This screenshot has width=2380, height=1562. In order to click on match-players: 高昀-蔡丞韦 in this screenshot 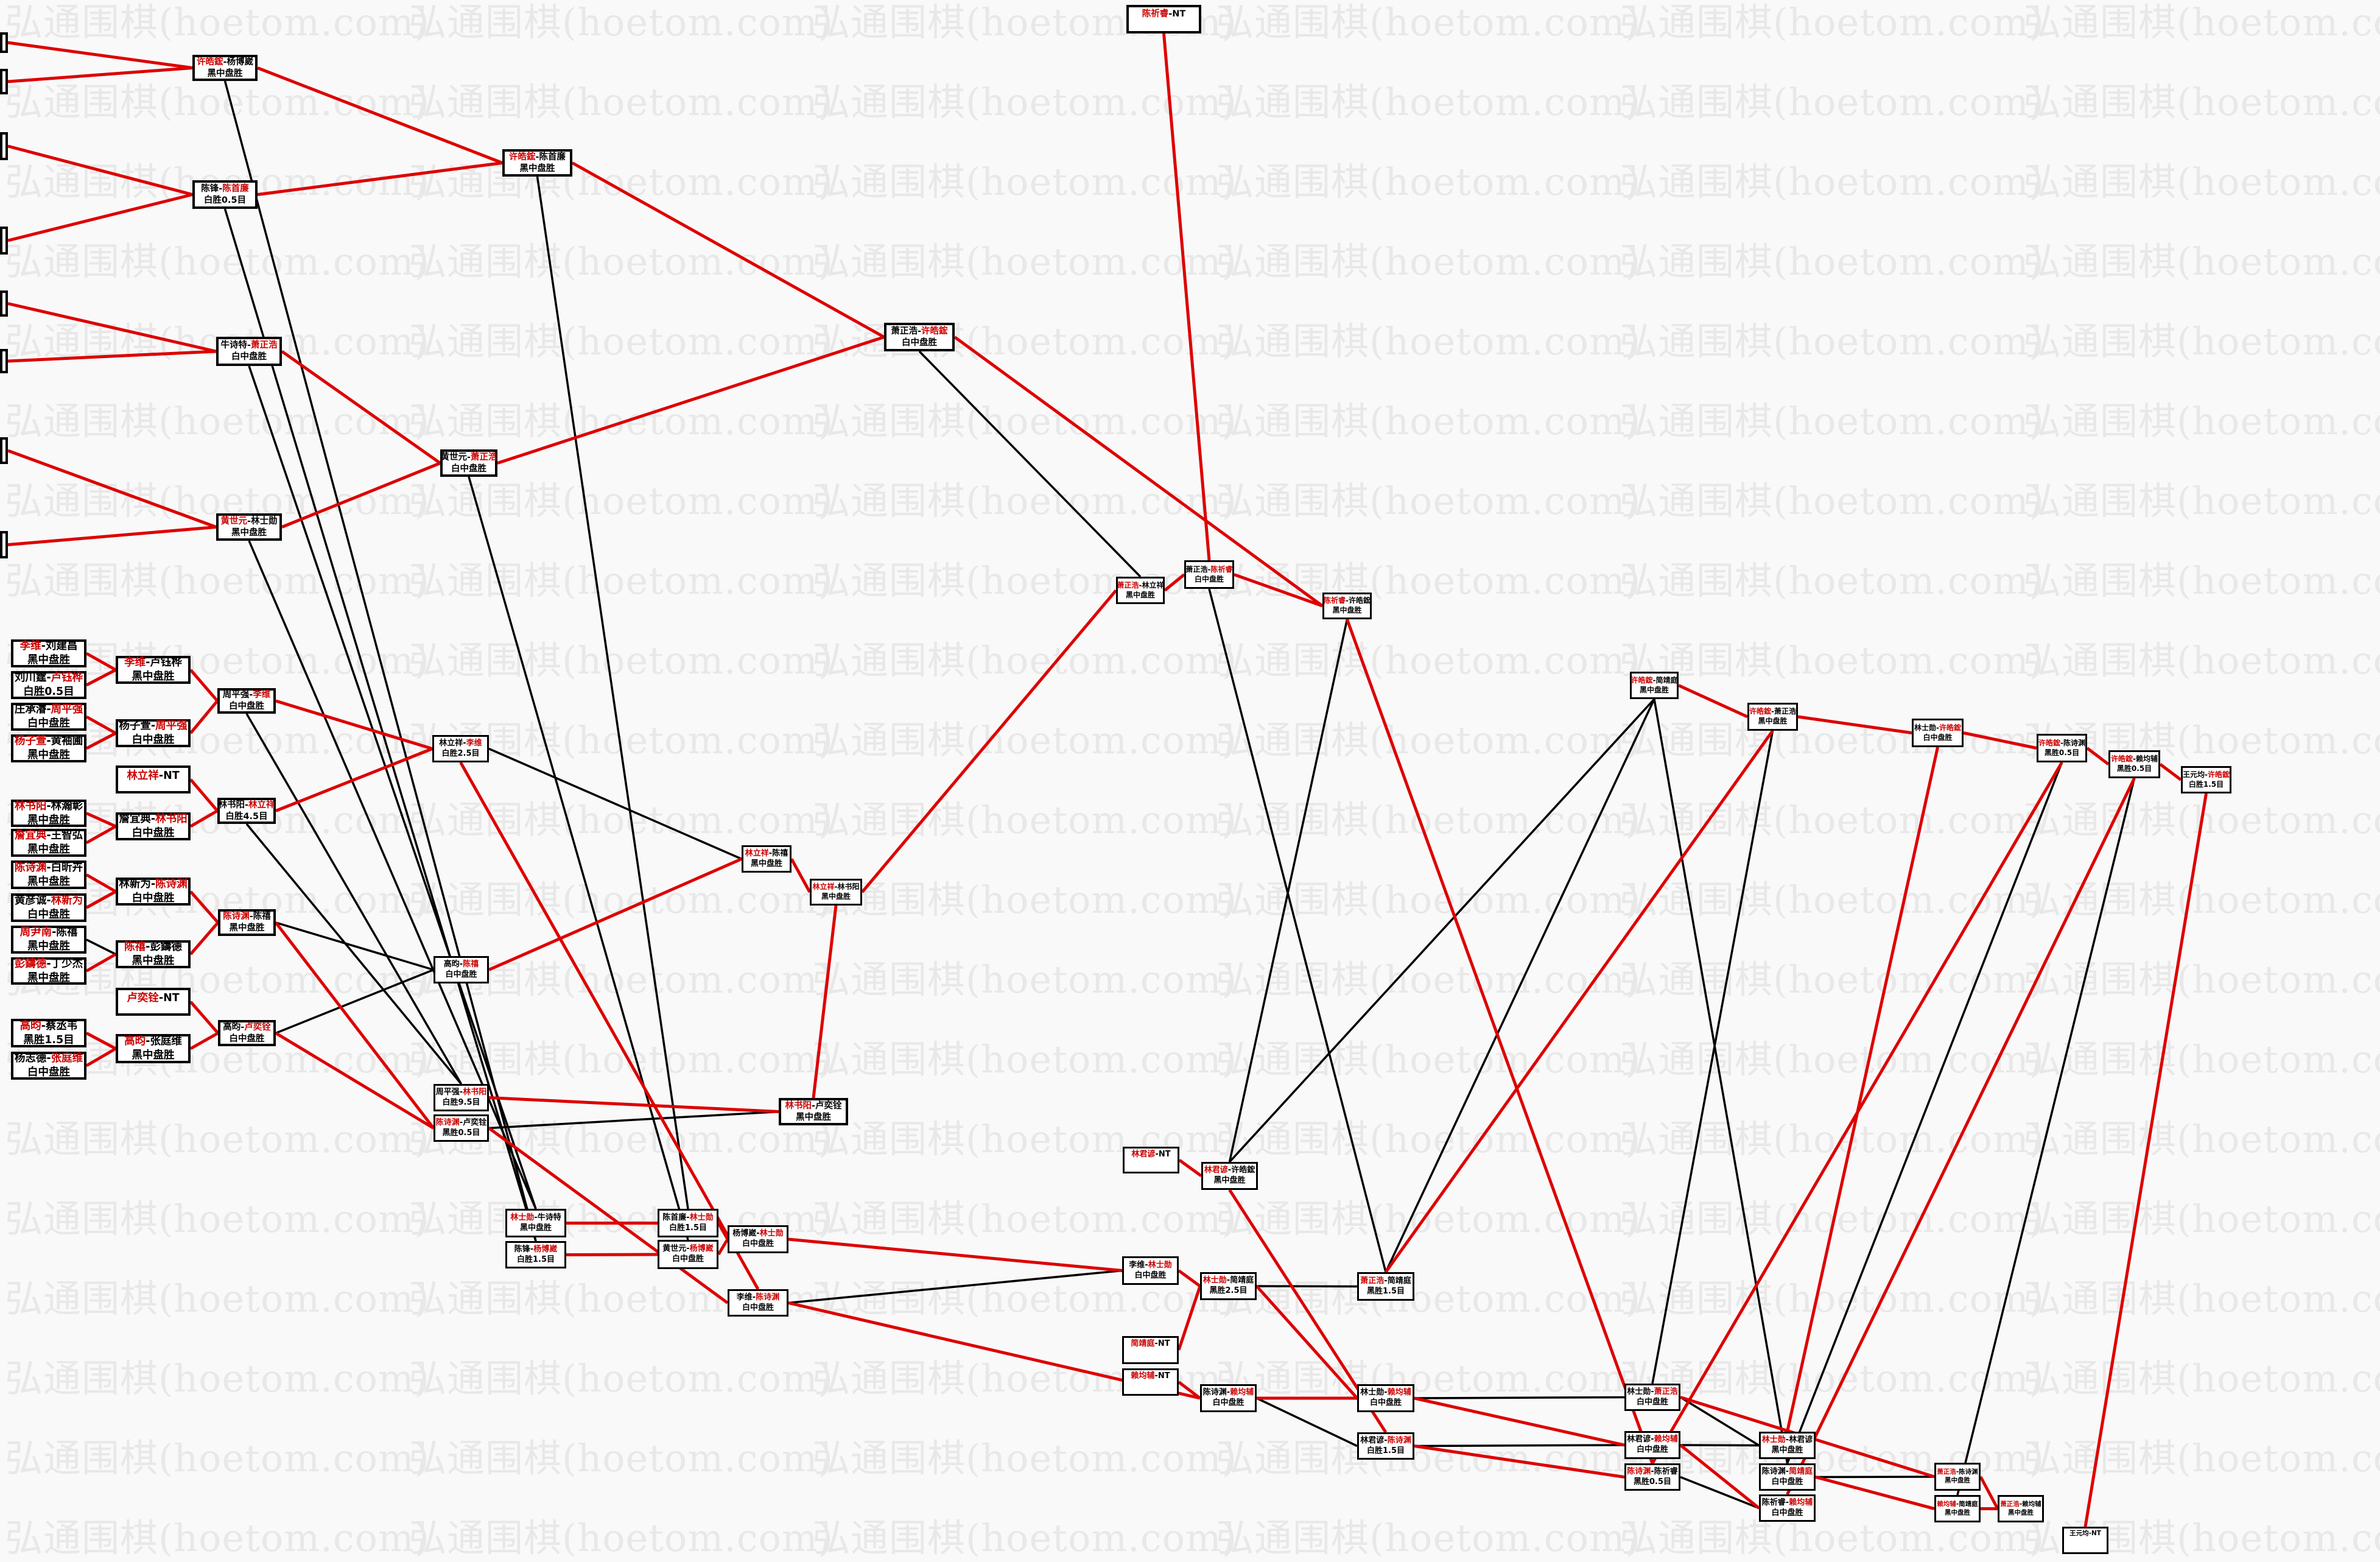, I will do `click(49, 1026)`.